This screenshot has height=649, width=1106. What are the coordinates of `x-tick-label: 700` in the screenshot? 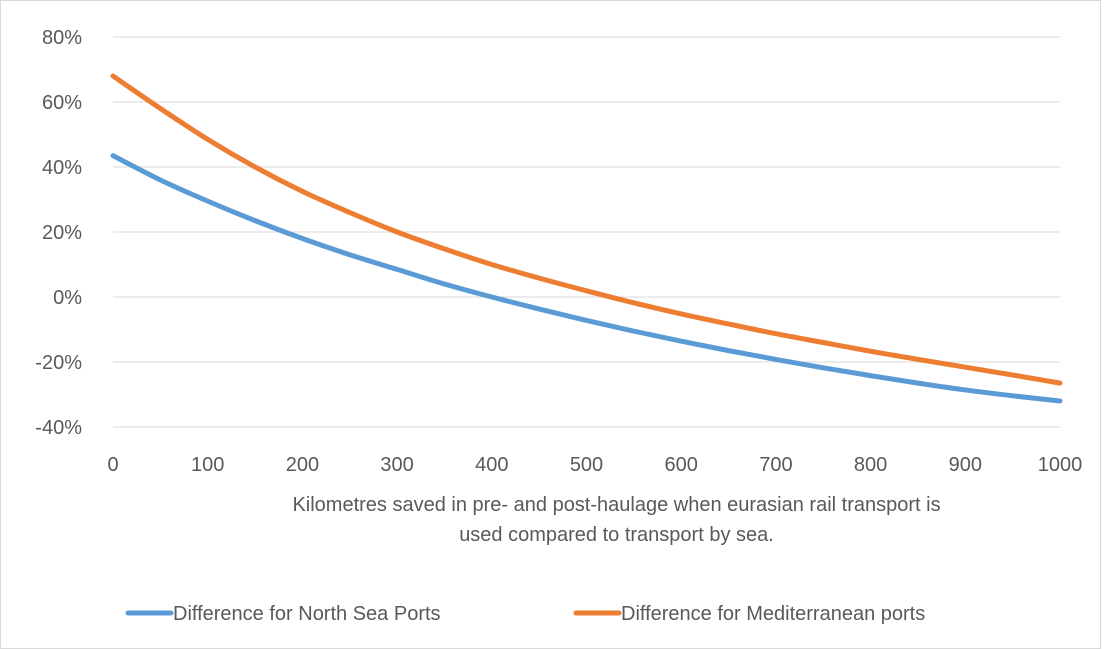 It's located at (775, 465).